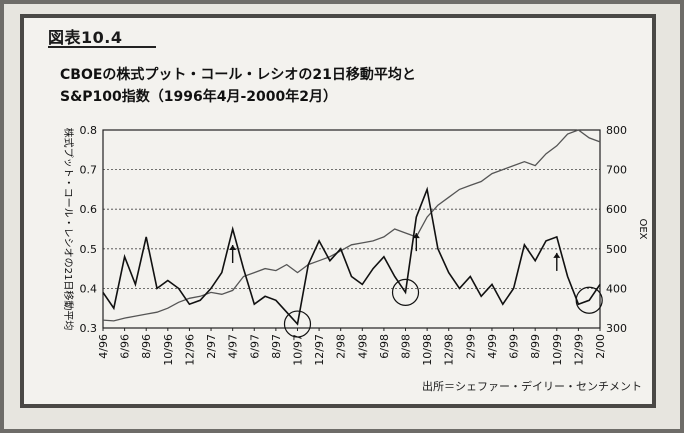 The image size is (684, 433). What do you see at coordinates (238, 75) in the screenshot?
I see `chart-title-line-1: CBOEの株式プット・コール・レシオの21日移動平均と` at bounding box center [238, 75].